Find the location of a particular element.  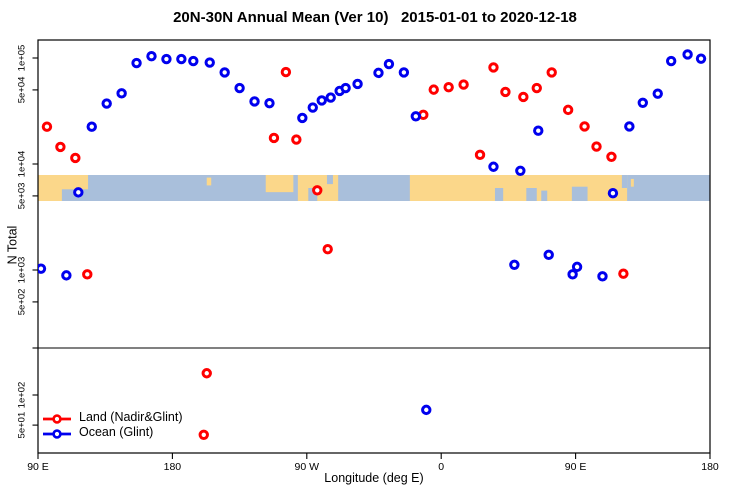

x-axis-title: Longitude (deg E) is located at coordinates (374, 478).